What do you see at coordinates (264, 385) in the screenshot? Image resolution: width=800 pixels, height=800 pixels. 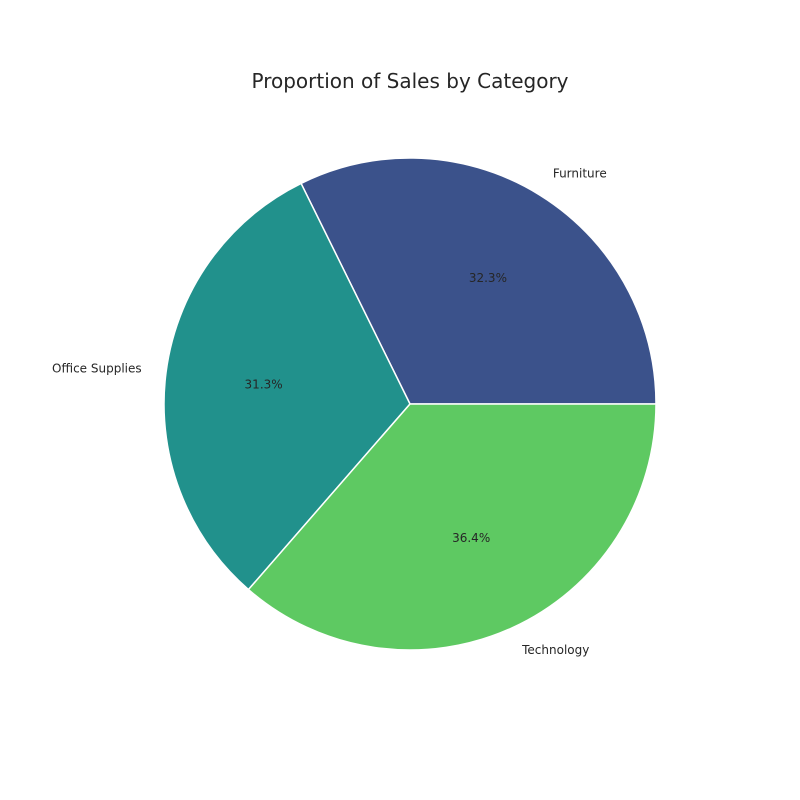 I see `slice-percent-office-supplies: 31.3%` at bounding box center [264, 385].